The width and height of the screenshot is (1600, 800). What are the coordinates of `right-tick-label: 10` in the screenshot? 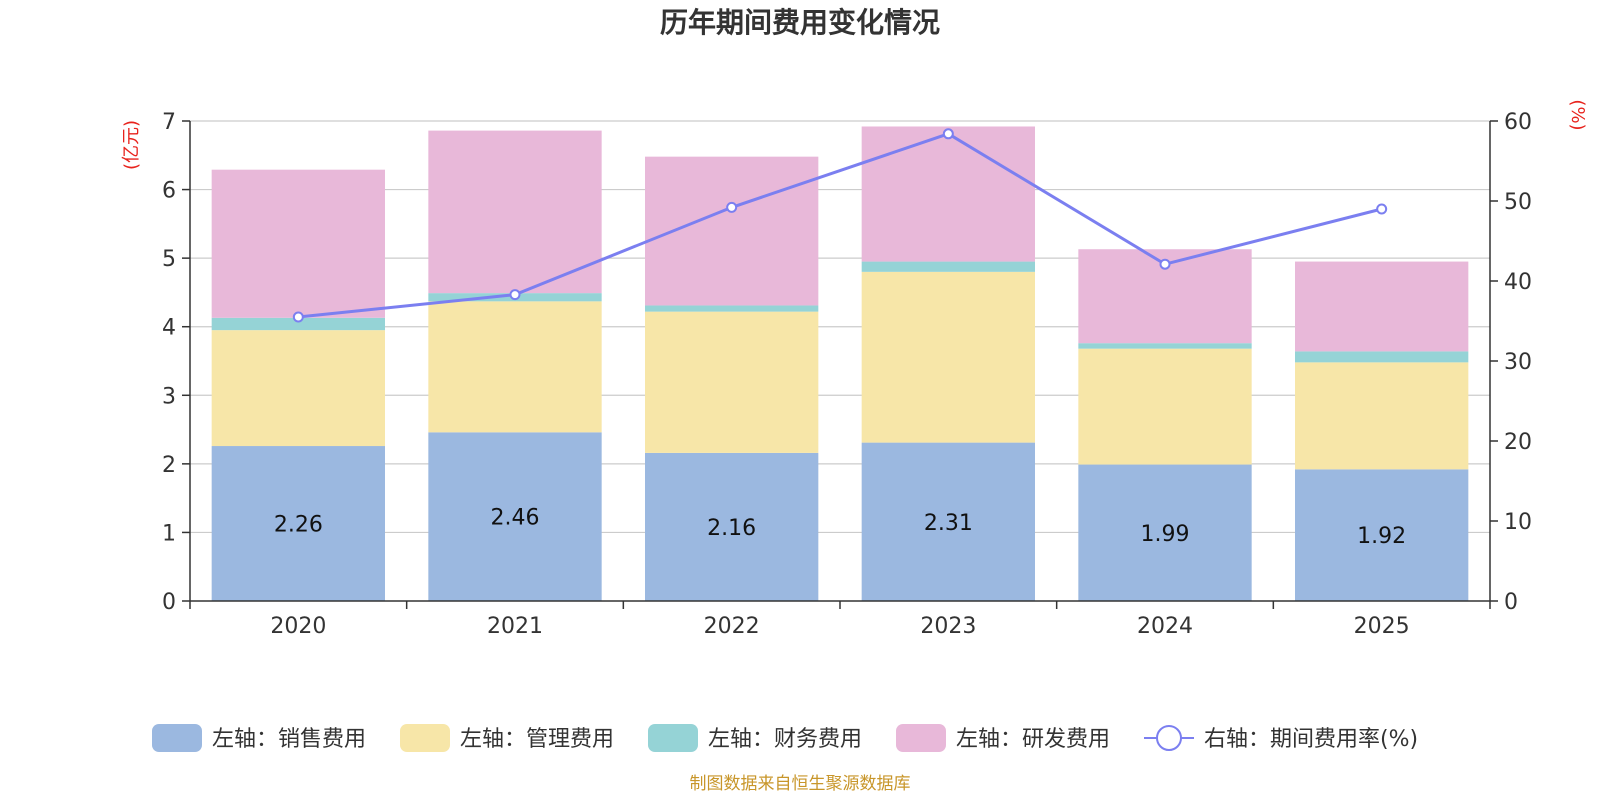 It's located at (1518, 522).